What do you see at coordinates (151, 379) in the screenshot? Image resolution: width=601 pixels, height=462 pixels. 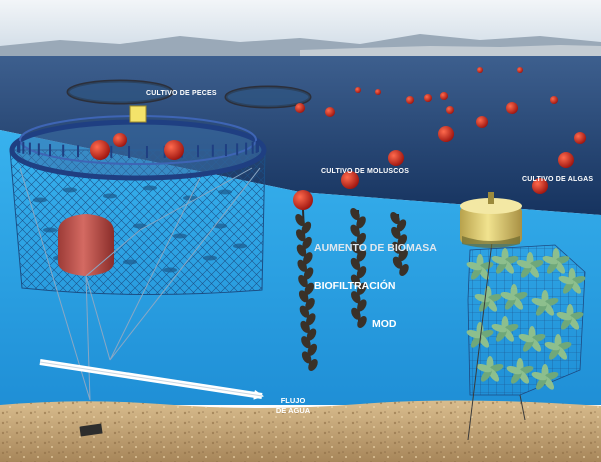 I see `water-flow-arrow-shadow` at bounding box center [151, 379].